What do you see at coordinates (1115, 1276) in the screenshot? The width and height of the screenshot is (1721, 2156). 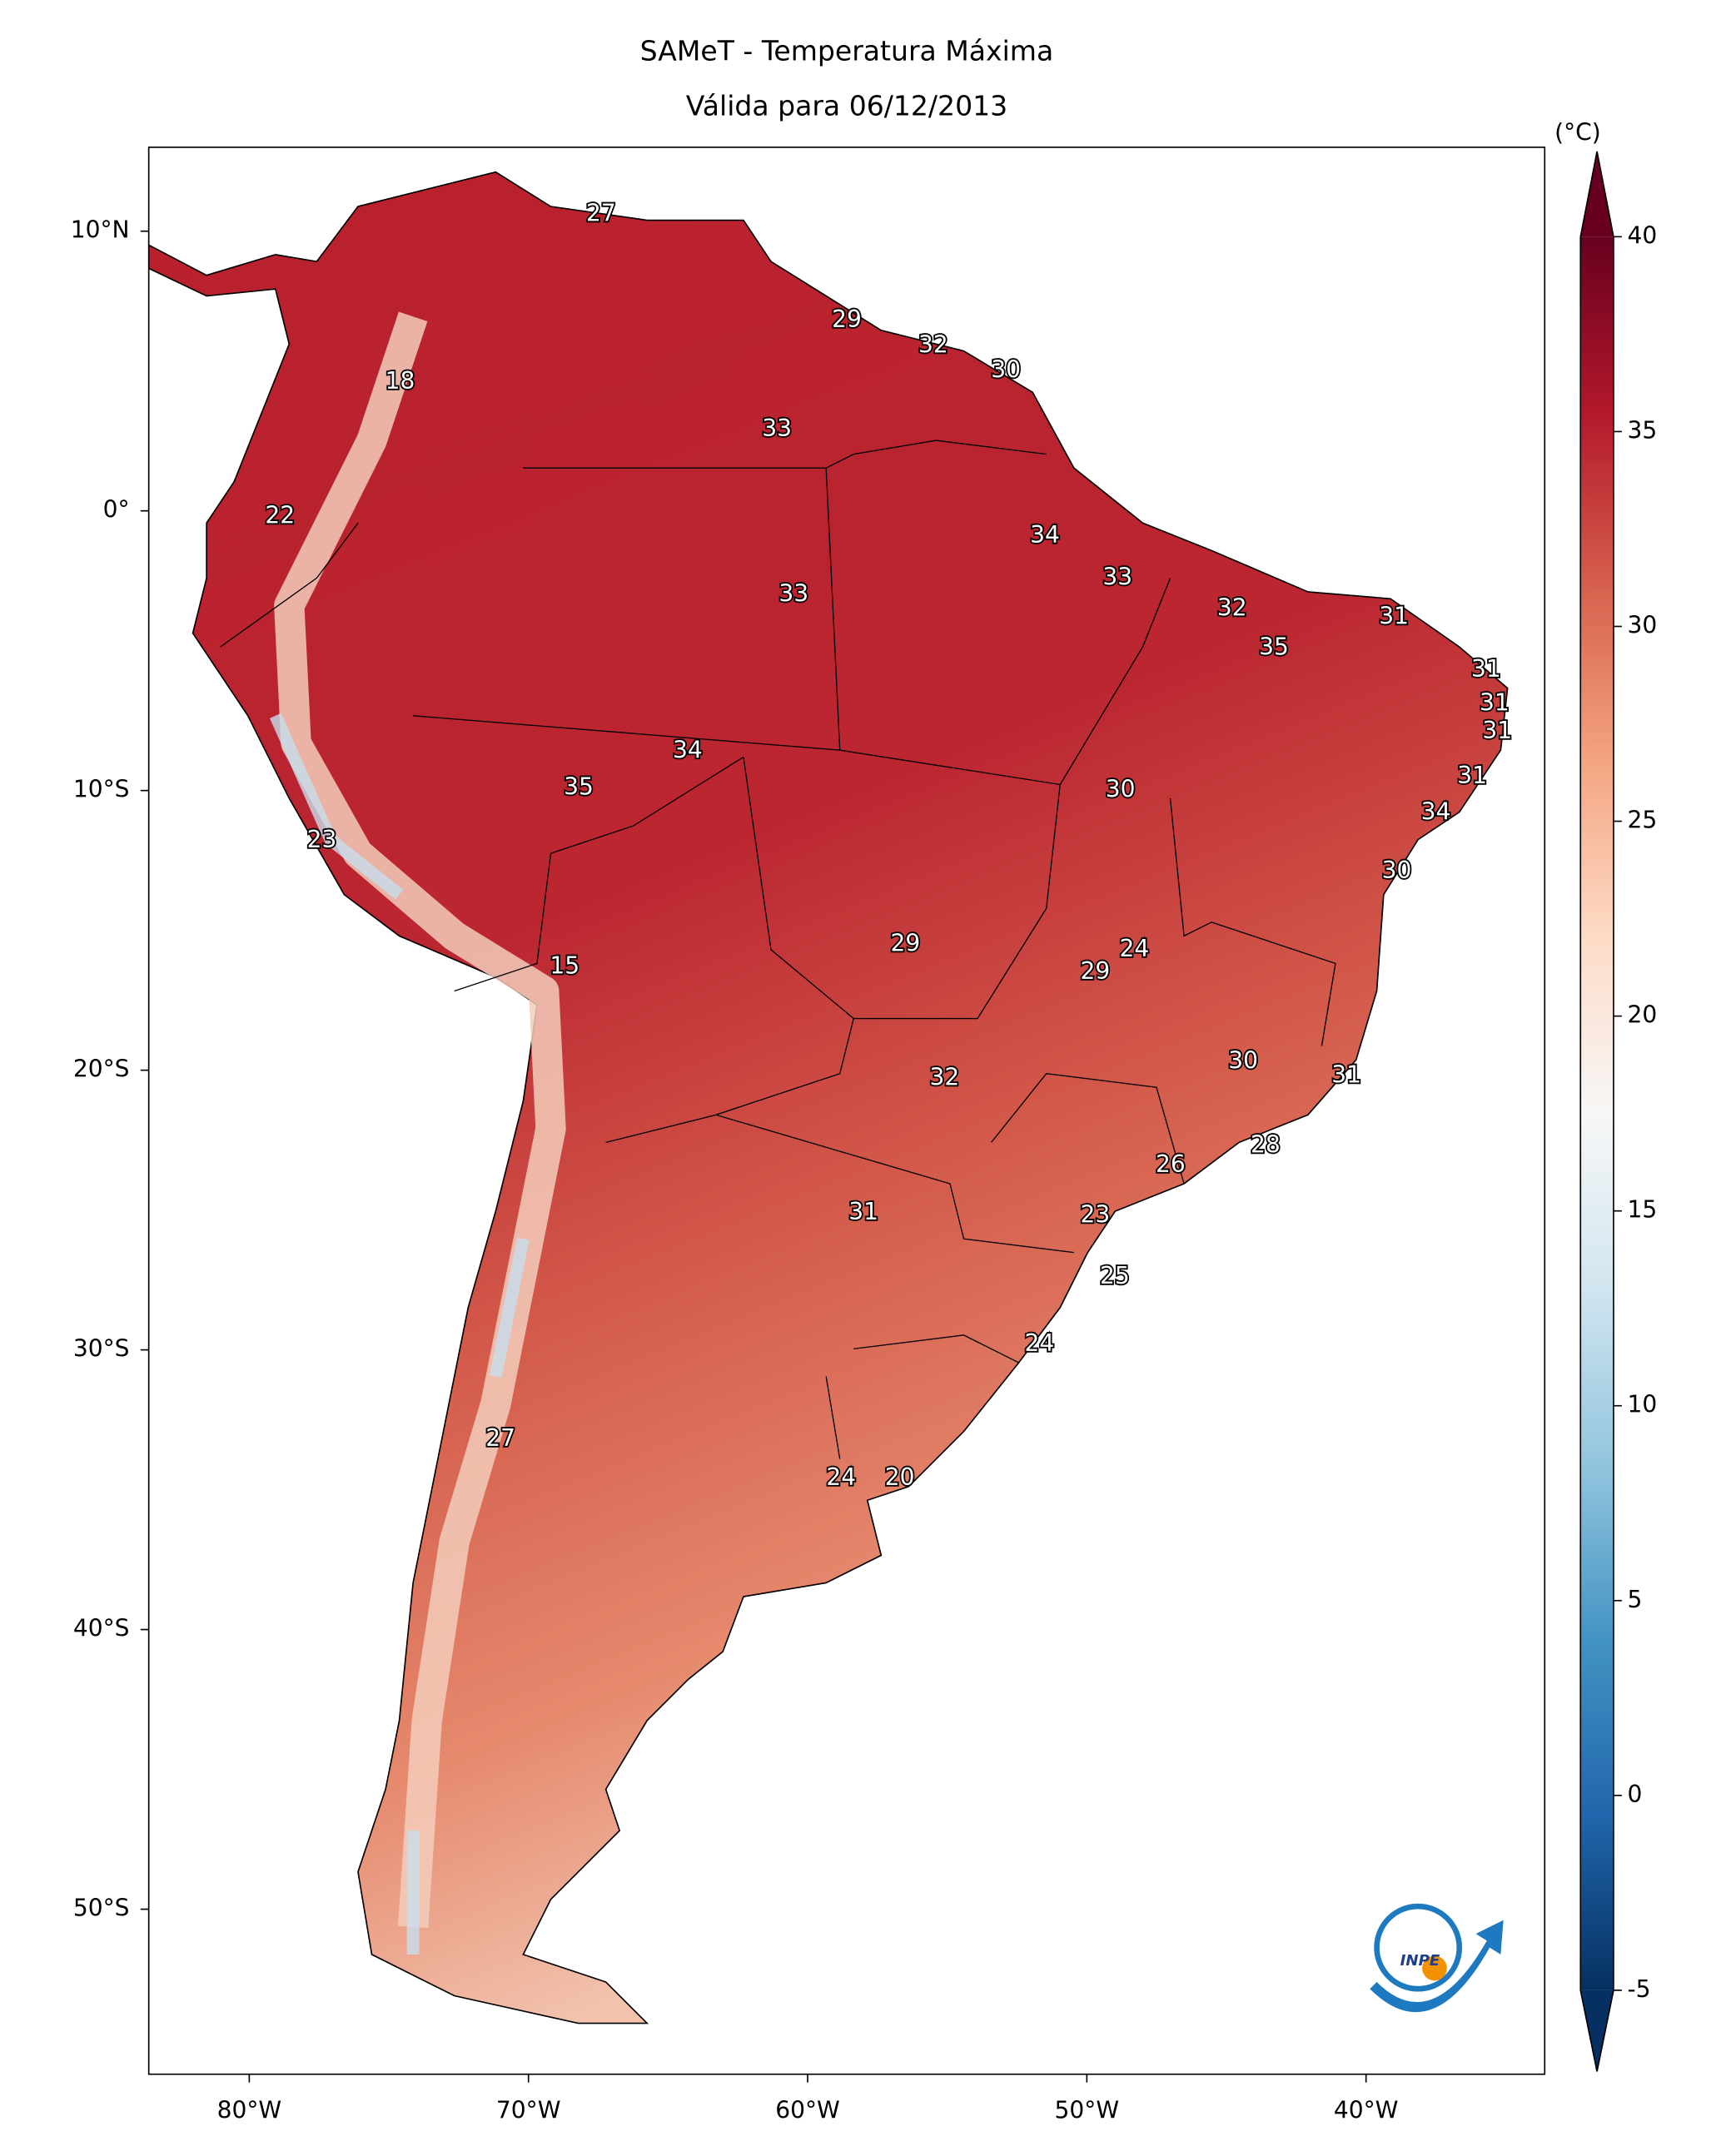 I see `station-value: 25` at bounding box center [1115, 1276].